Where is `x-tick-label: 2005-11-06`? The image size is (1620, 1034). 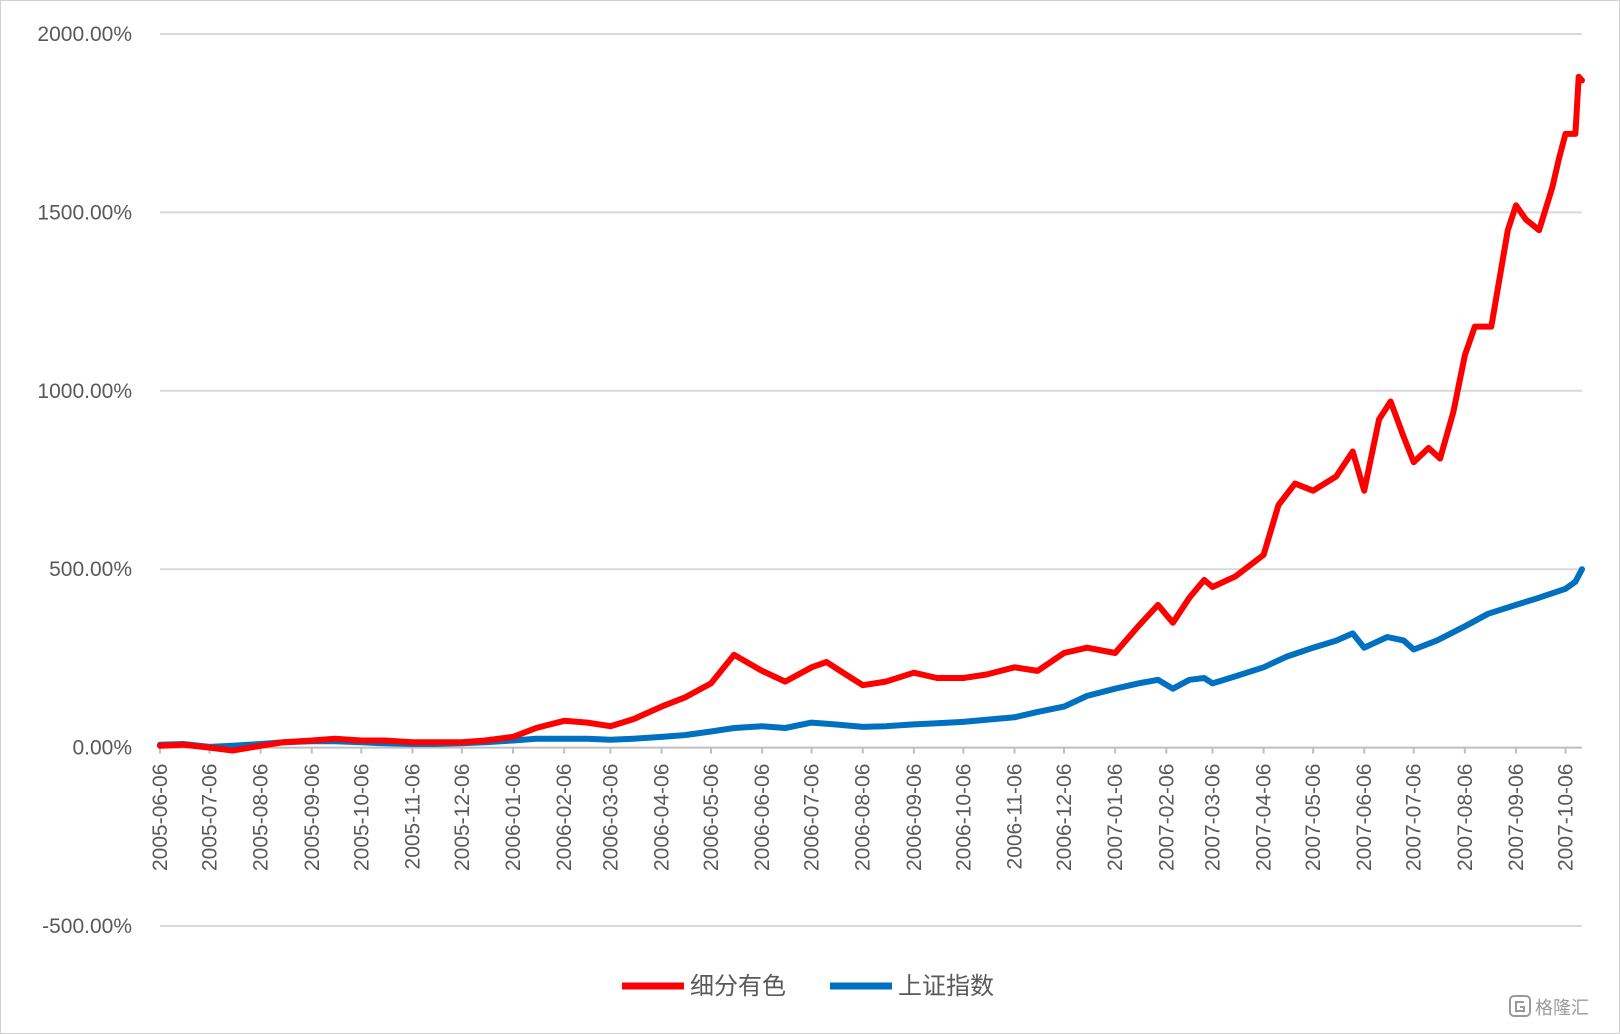
x-tick-label: 2005-11-06 is located at coordinates (412, 817).